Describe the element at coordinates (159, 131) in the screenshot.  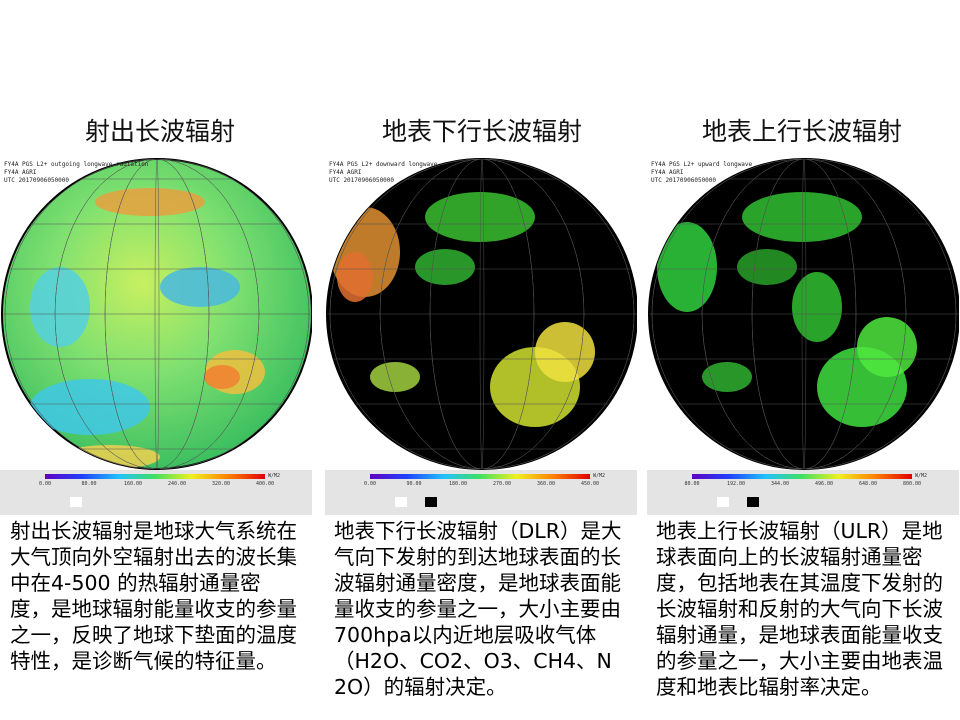
I see `panel-title: 射出长波辐射` at that location.